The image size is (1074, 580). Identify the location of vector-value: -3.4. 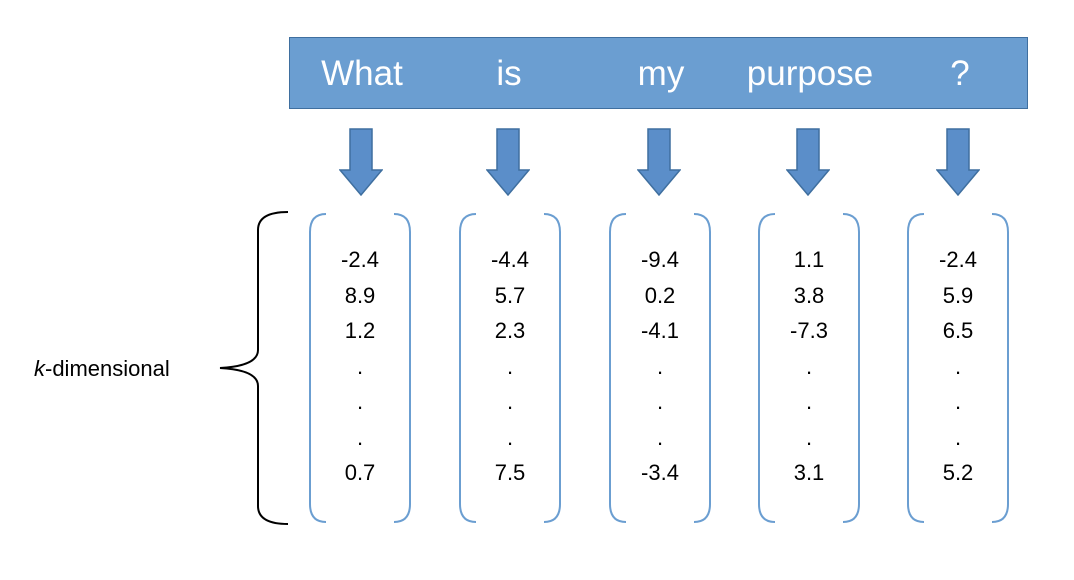
(660, 472).